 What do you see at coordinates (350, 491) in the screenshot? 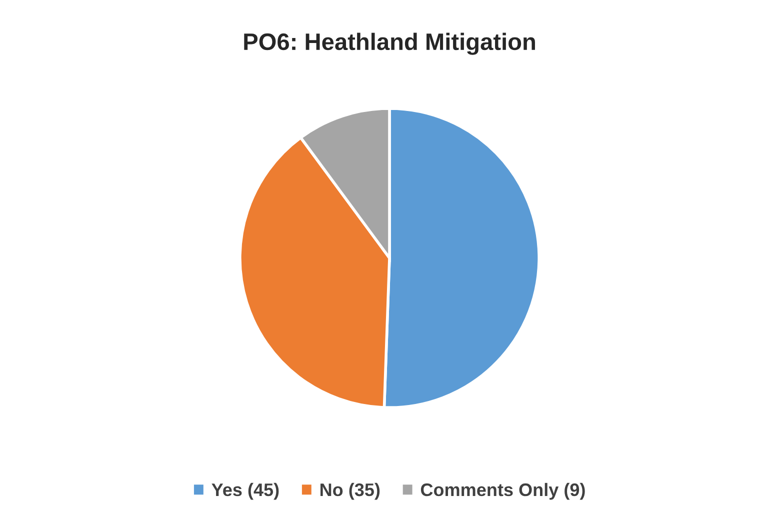
I see `legend-label: No (35)` at bounding box center [350, 491].